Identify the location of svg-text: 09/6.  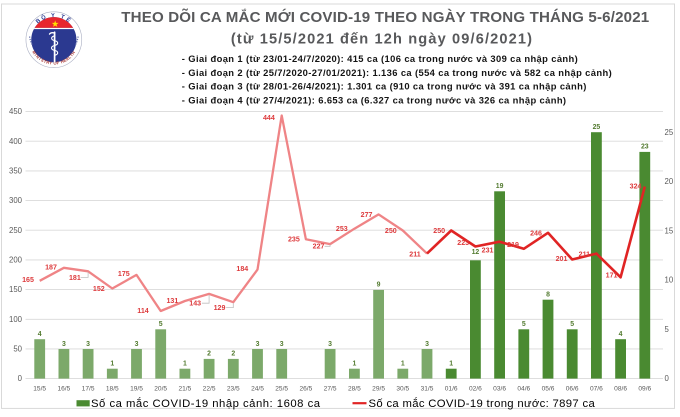
(644, 389).